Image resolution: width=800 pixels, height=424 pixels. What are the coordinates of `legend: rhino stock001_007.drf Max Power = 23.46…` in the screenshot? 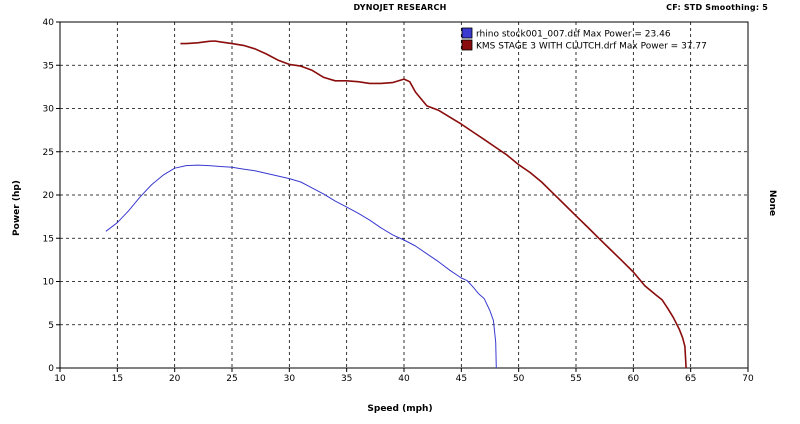 It's located at (584, 39).